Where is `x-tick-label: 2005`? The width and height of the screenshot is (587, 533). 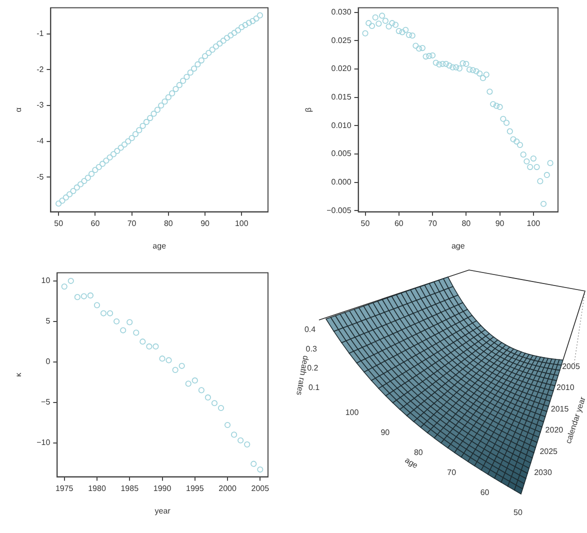 x-tick-label: 2005 is located at coordinates (260, 488).